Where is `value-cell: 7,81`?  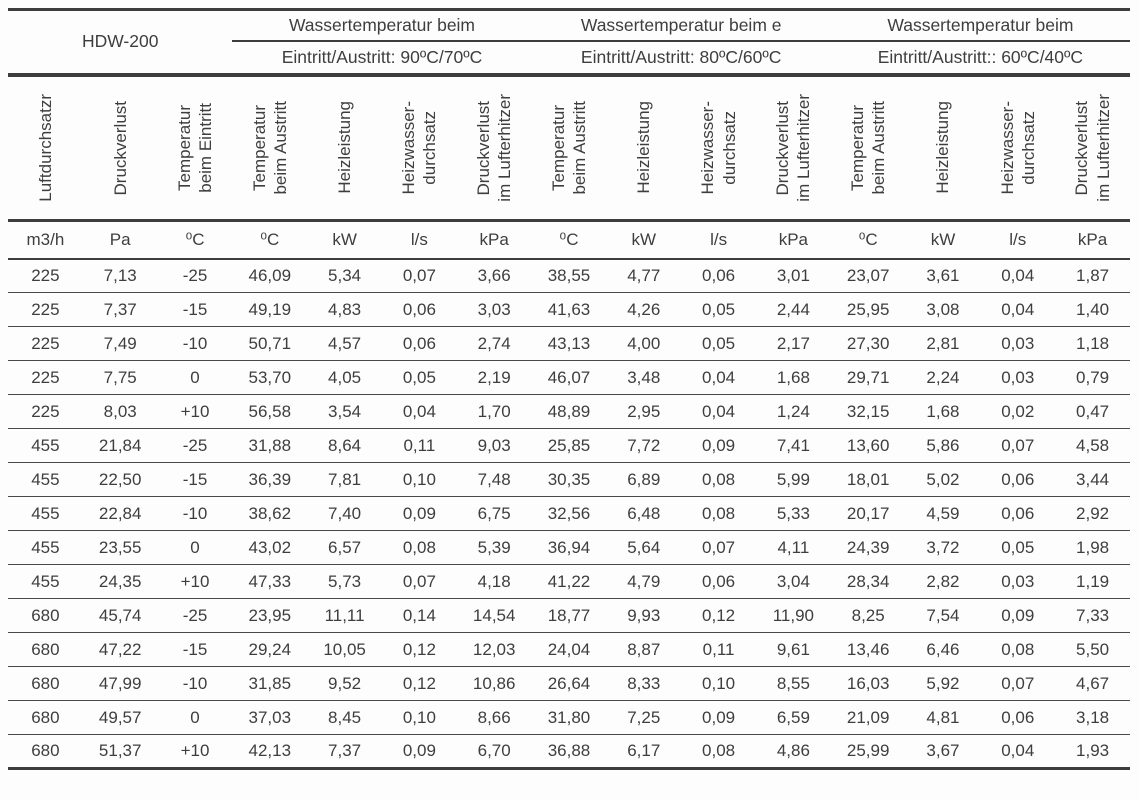 value-cell: 7,81 is located at coordinates (344, 479).